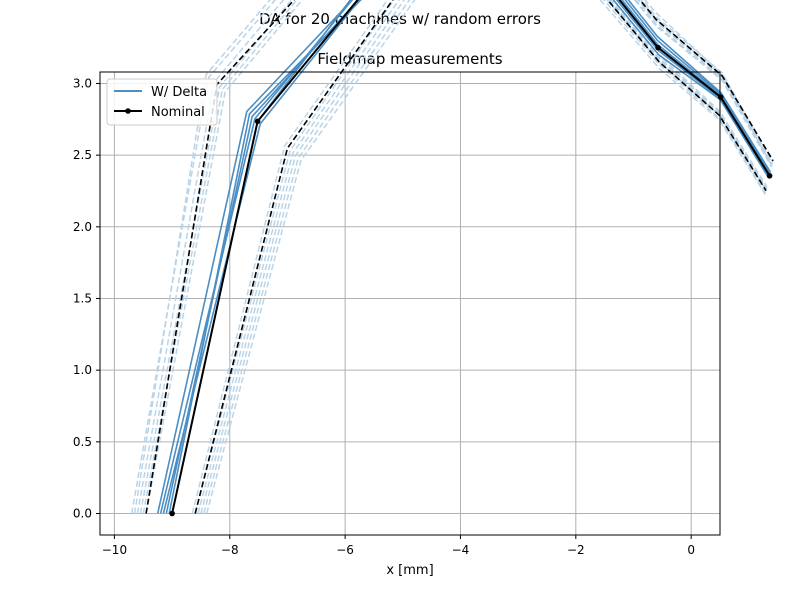  What do you see at coordinates (82, 298) in the screenshot?
I see `y-tick-label: 1.5` at bounding box center [82, 298].